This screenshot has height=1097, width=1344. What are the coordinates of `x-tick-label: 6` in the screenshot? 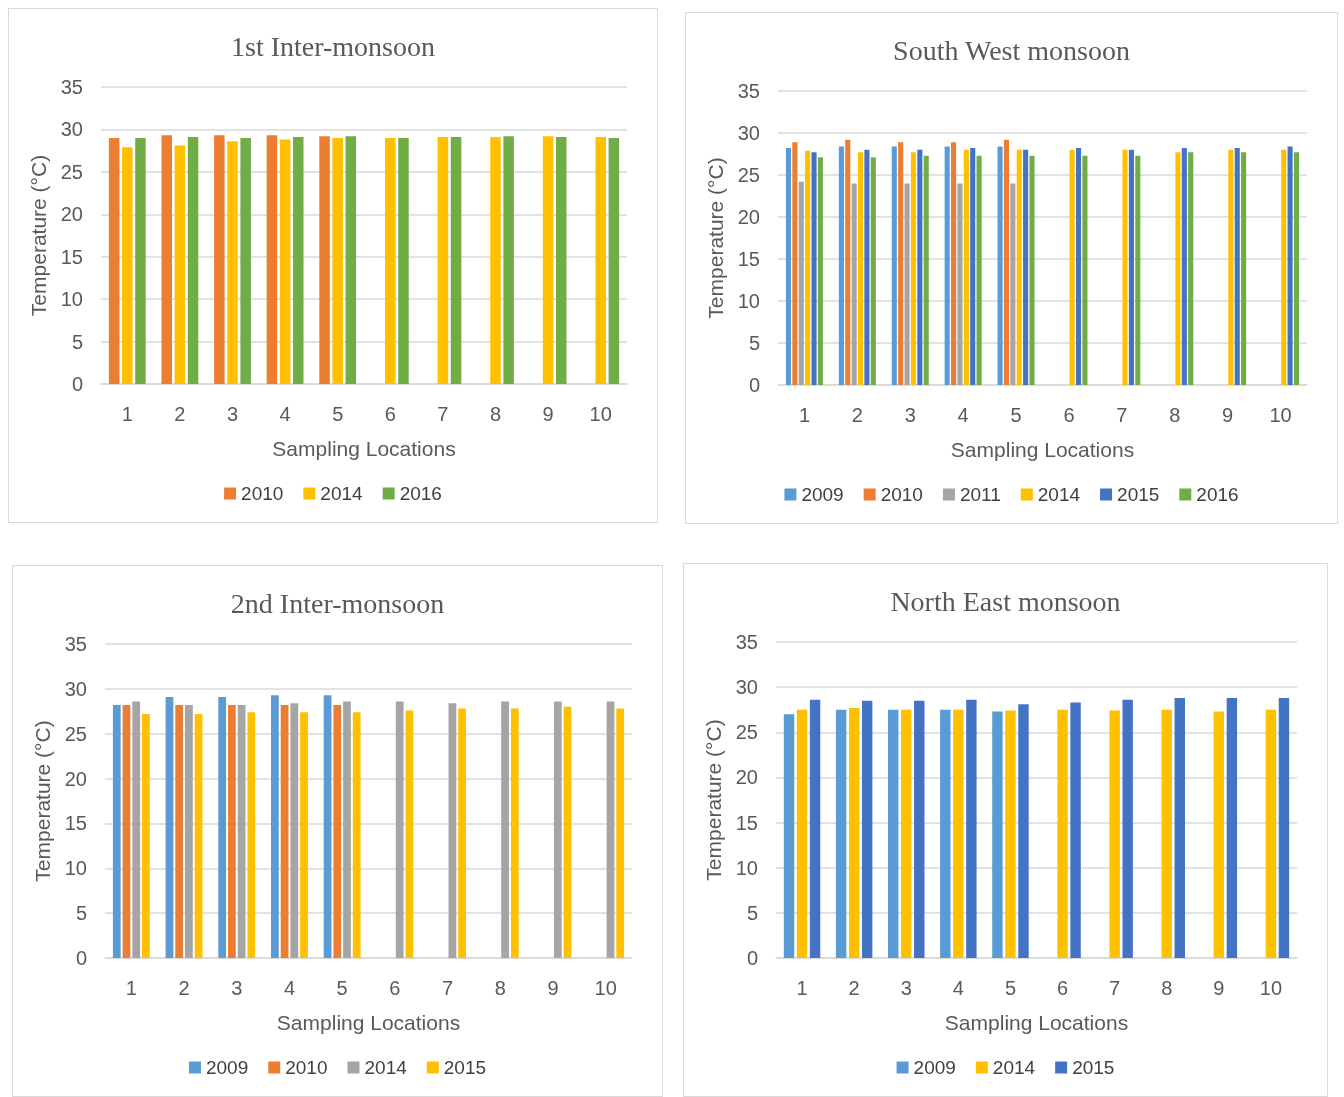 It's located at (395, 988).